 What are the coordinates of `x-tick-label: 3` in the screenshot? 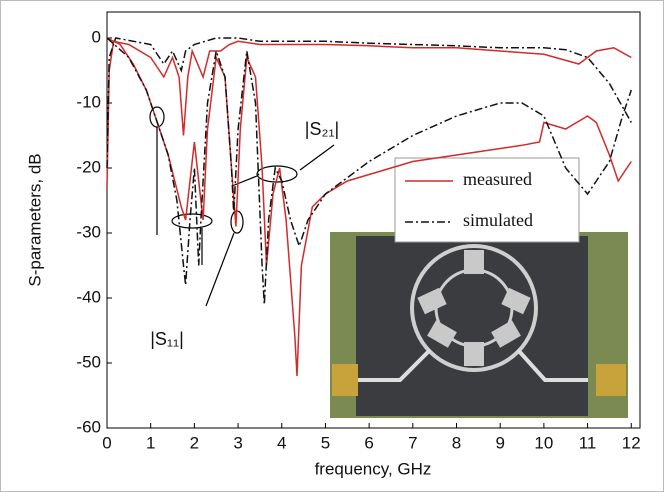 It's located at (237, 442).